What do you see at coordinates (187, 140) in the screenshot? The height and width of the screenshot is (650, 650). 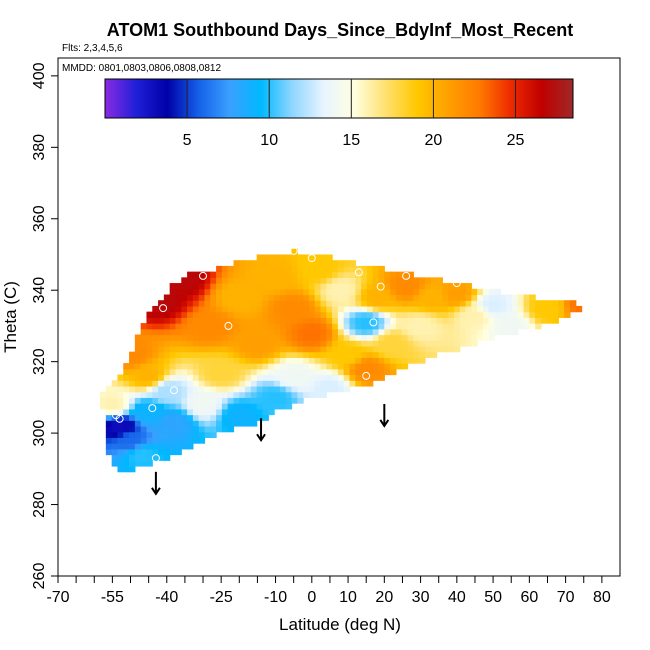 I see `colorbar-tick-label: 5` at bounding box center [187, 140].